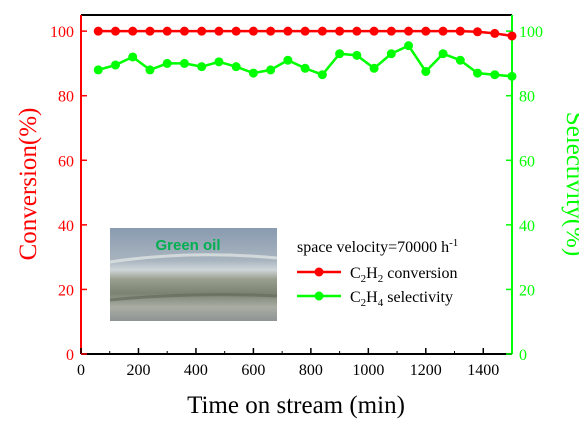  Describe the element at coordinates (527, 97) in the screenshot. I see `right-y-tick-label: 80` at that location.